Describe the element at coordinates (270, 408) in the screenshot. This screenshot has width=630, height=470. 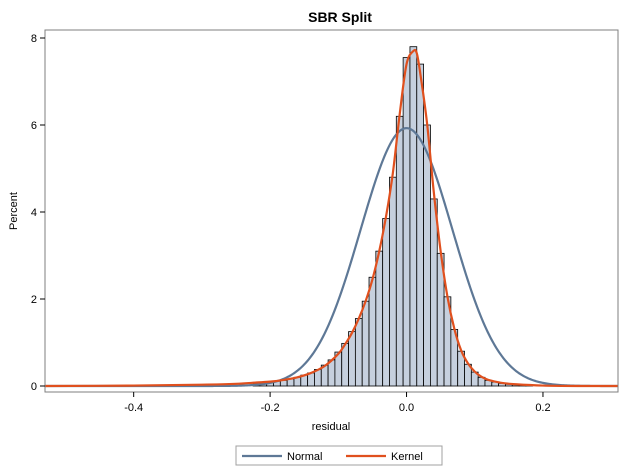
I see `x-tick-label: -0.2` at that location.